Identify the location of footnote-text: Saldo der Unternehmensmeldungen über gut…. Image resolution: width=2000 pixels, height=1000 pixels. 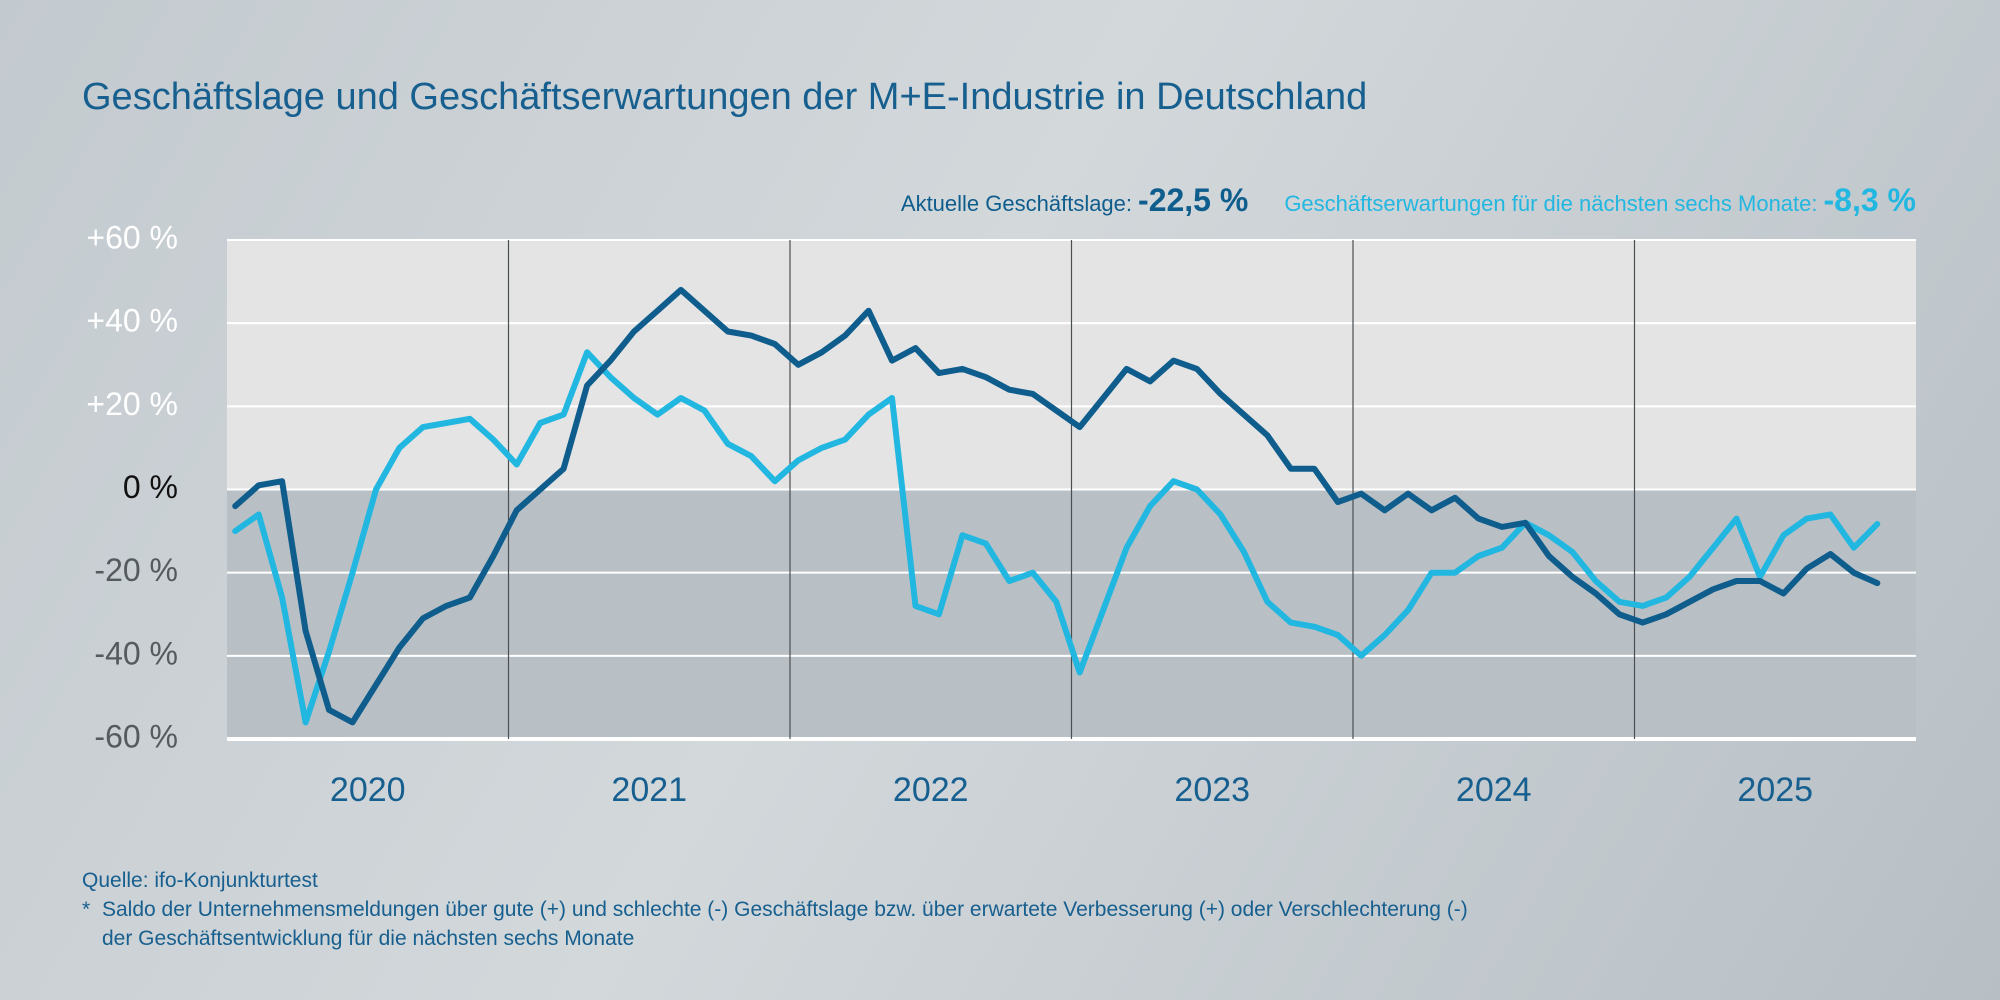
(785, 924).